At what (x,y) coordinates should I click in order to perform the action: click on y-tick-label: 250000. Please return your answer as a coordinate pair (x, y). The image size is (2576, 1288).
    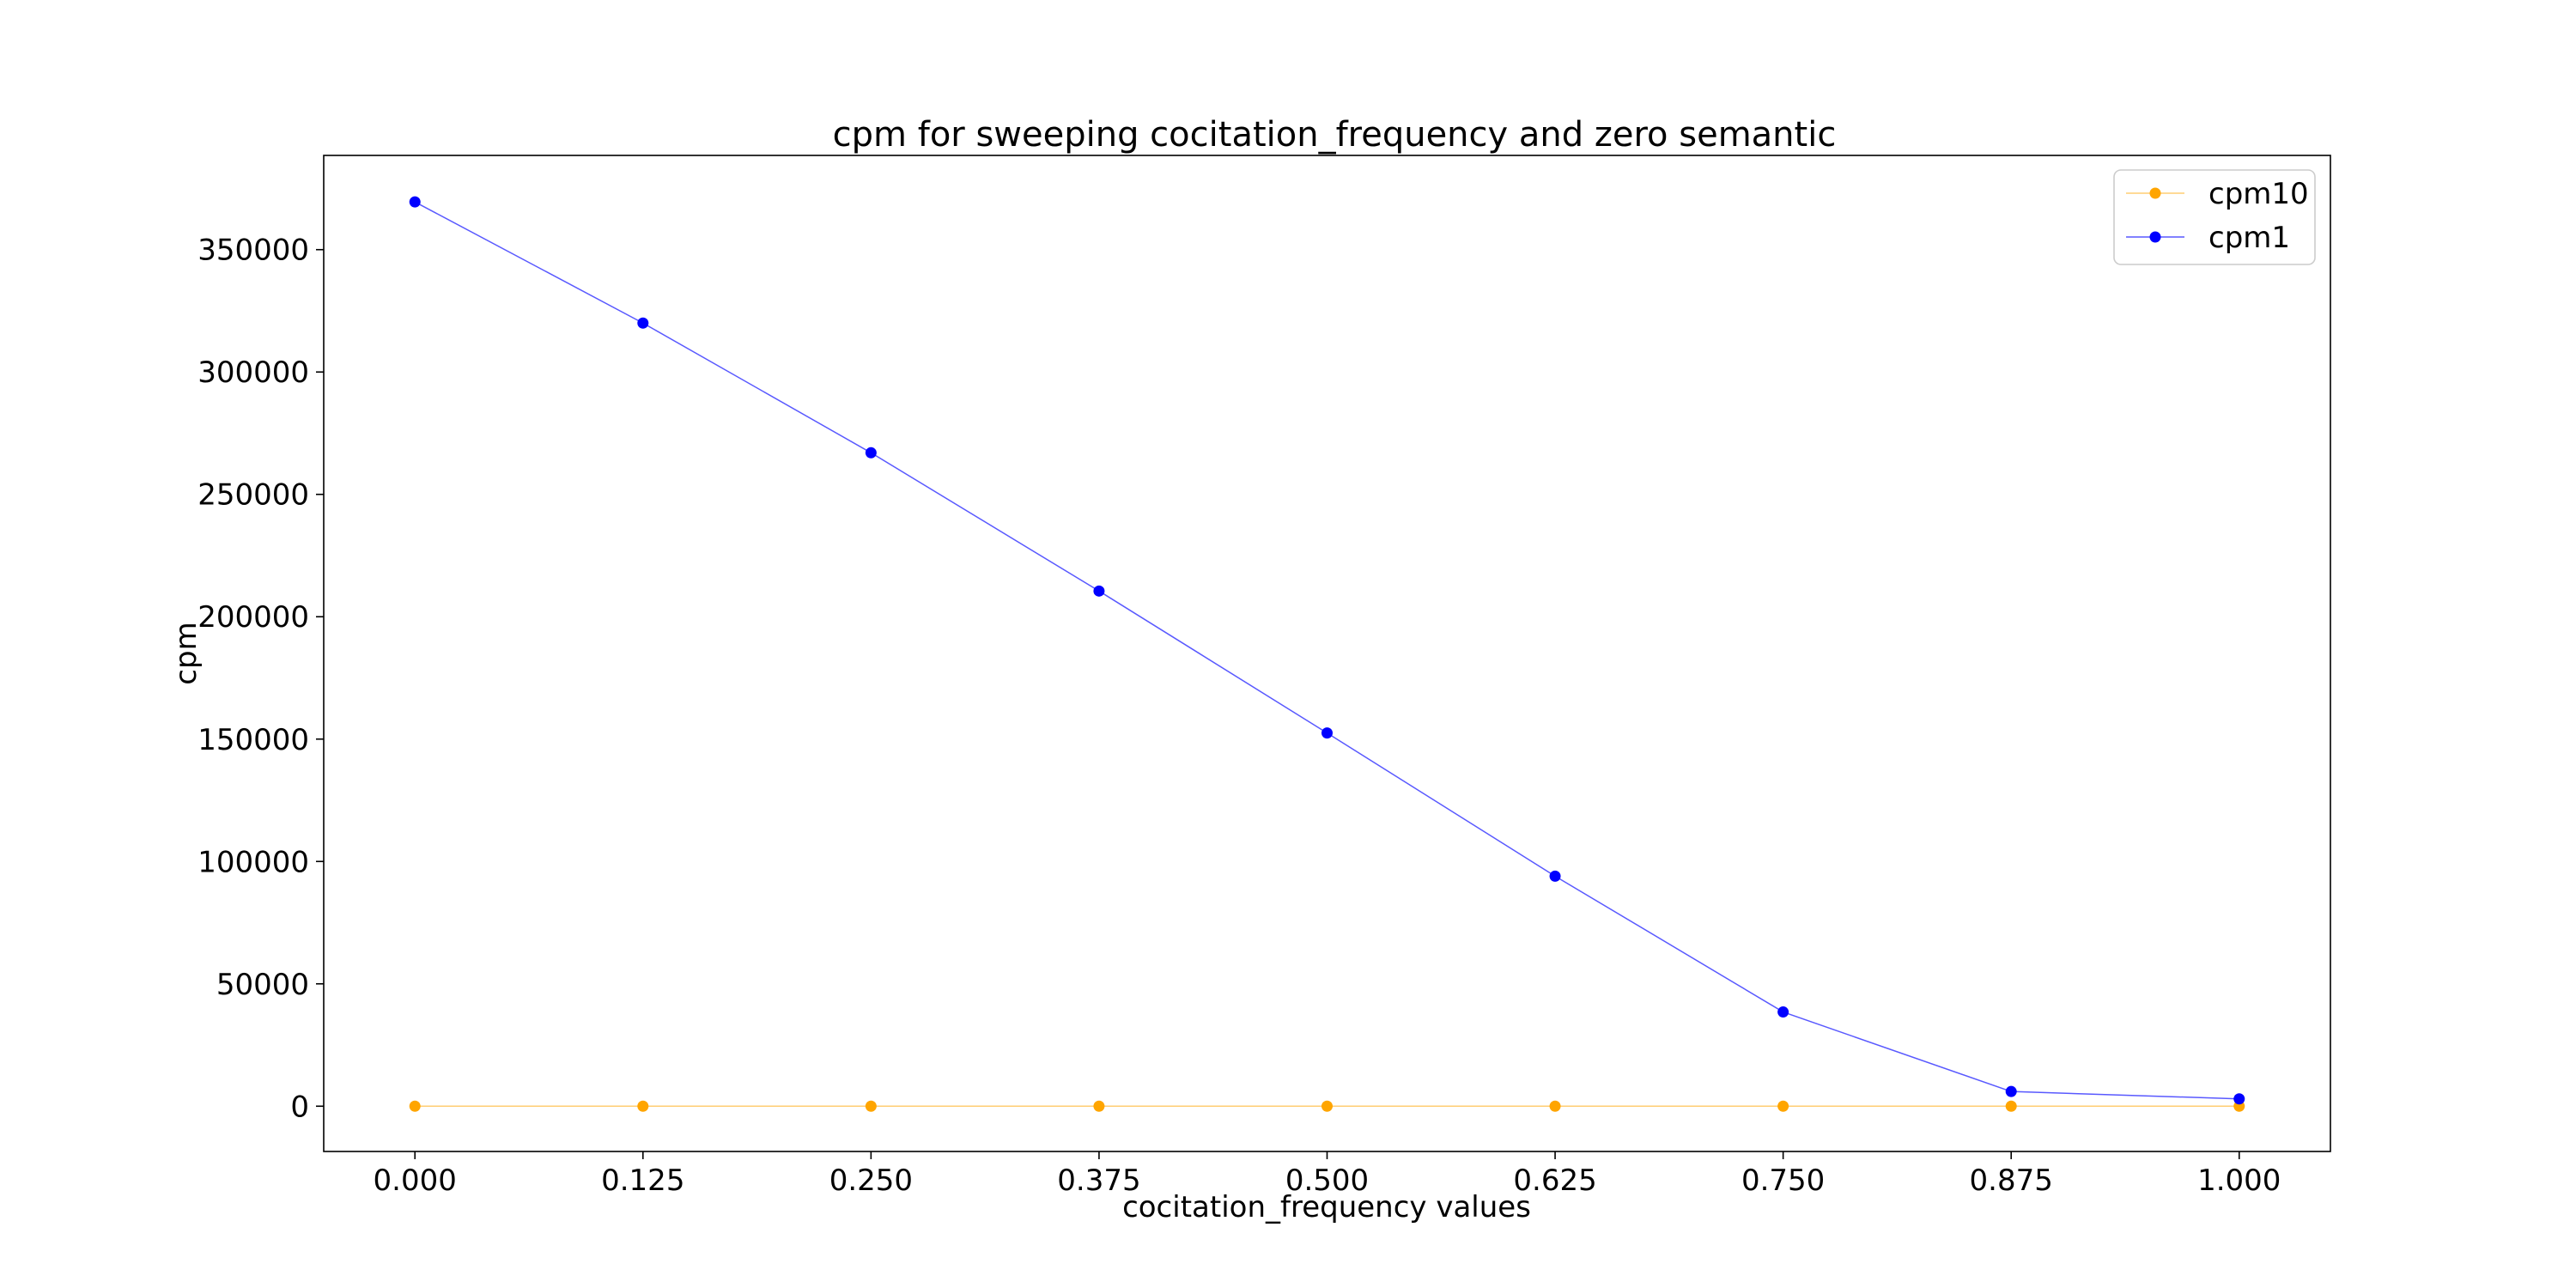
    Looking at the image, I should click on (253, 496).